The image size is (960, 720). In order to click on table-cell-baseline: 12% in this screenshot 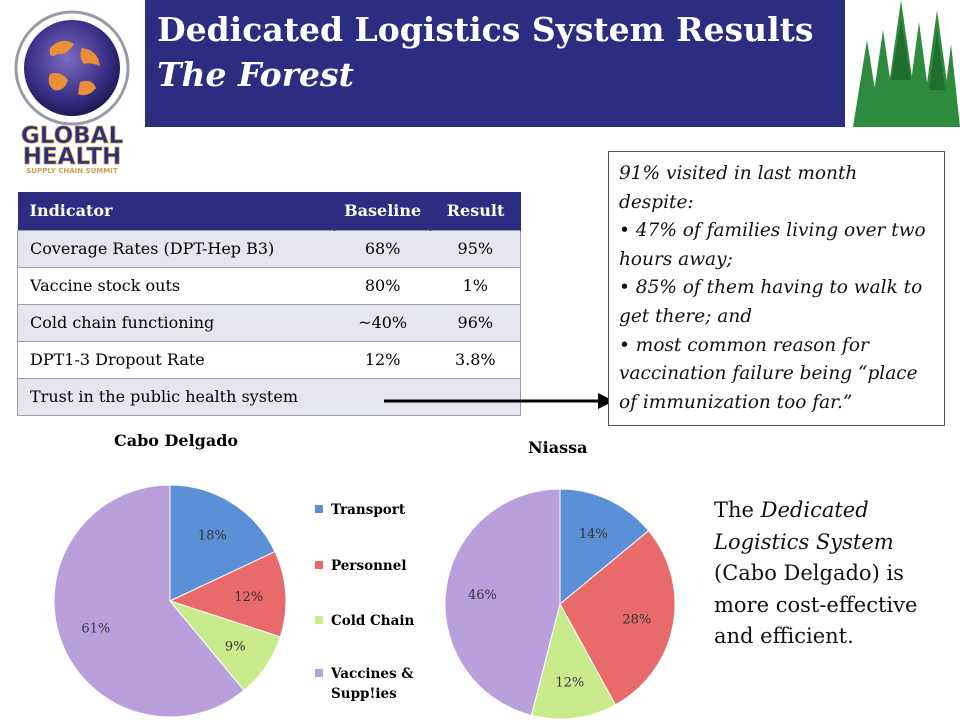, I will do `click(382, 359)`.